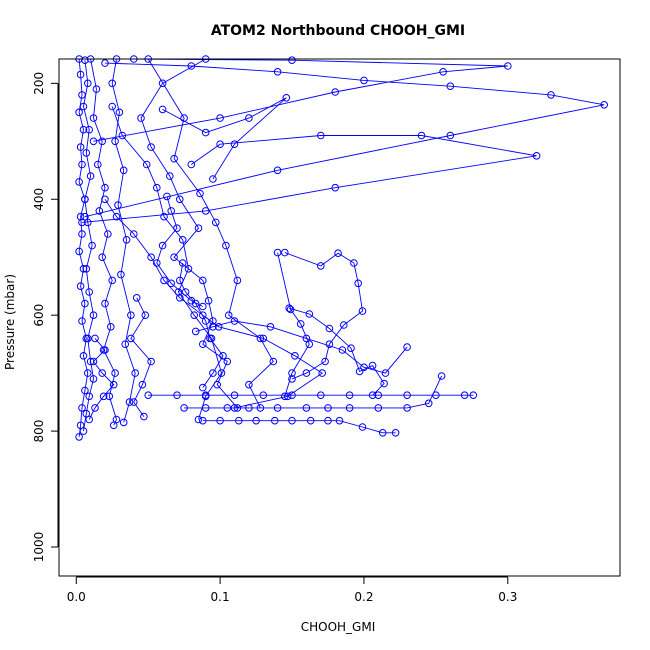  What do you see at coordinates (338, 627) in the screenshot?
I see `x-axis-label: CHOOH_GMI` at bounding box center [338, 627].